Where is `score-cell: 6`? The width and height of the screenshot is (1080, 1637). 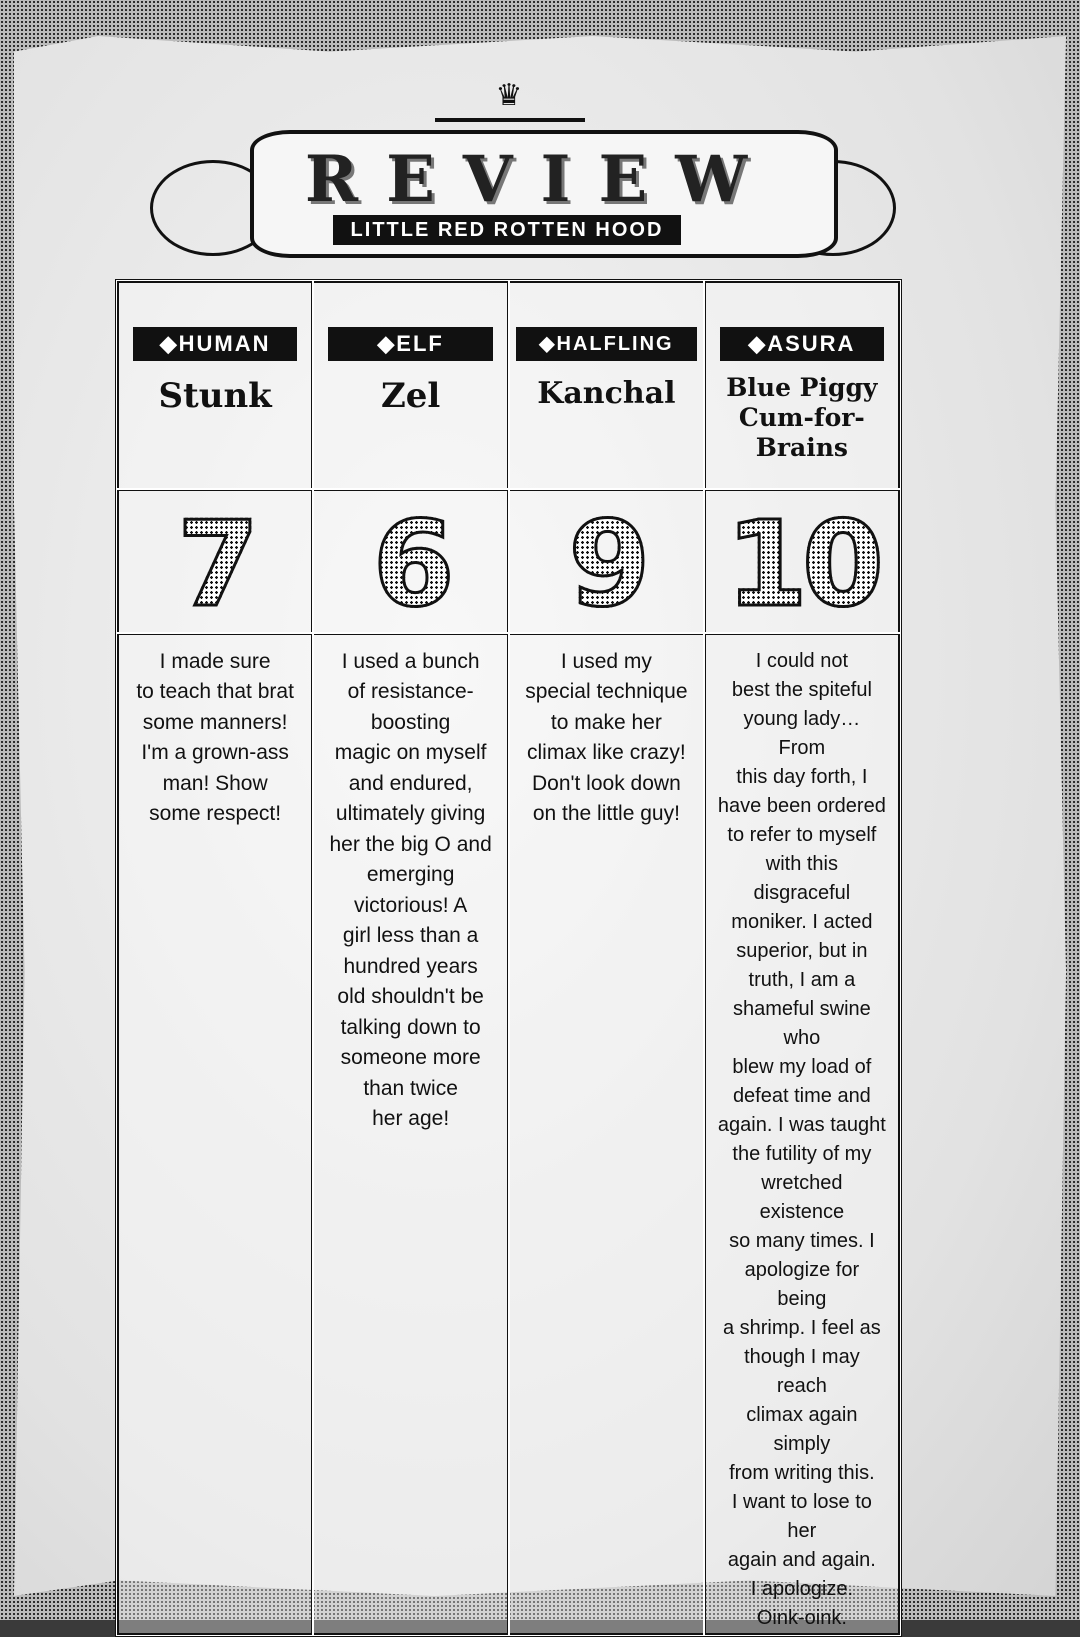
score-cell: 6 is located at coordinates (410, 561).